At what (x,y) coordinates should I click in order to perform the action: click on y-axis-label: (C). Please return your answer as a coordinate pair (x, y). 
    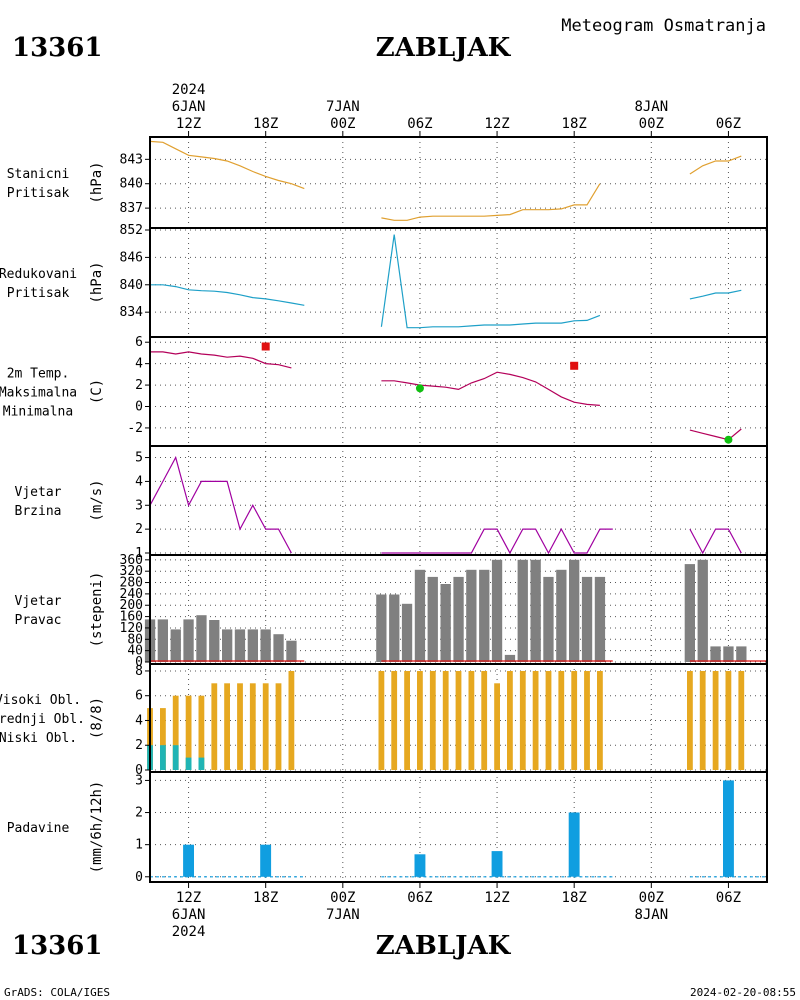
    Looking at the image, I should click on (97, 391).